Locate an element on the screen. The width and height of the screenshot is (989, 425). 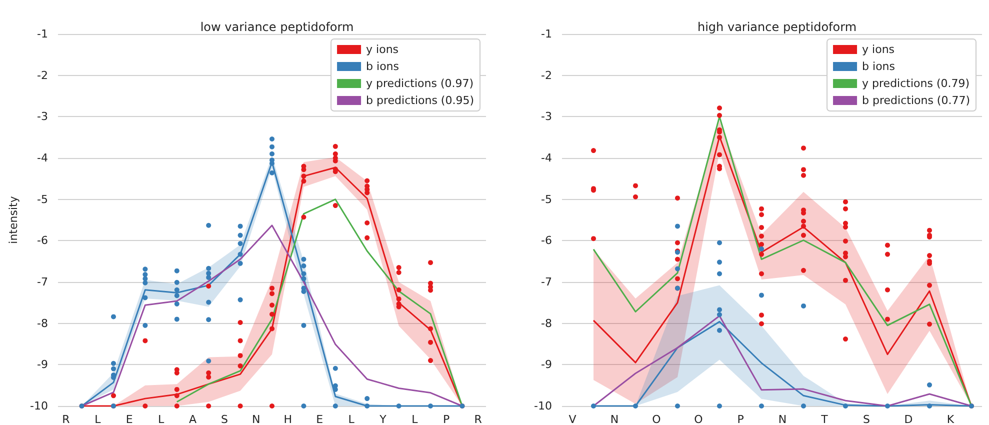
x-tick-label: R is located at coordinates (478, 419).